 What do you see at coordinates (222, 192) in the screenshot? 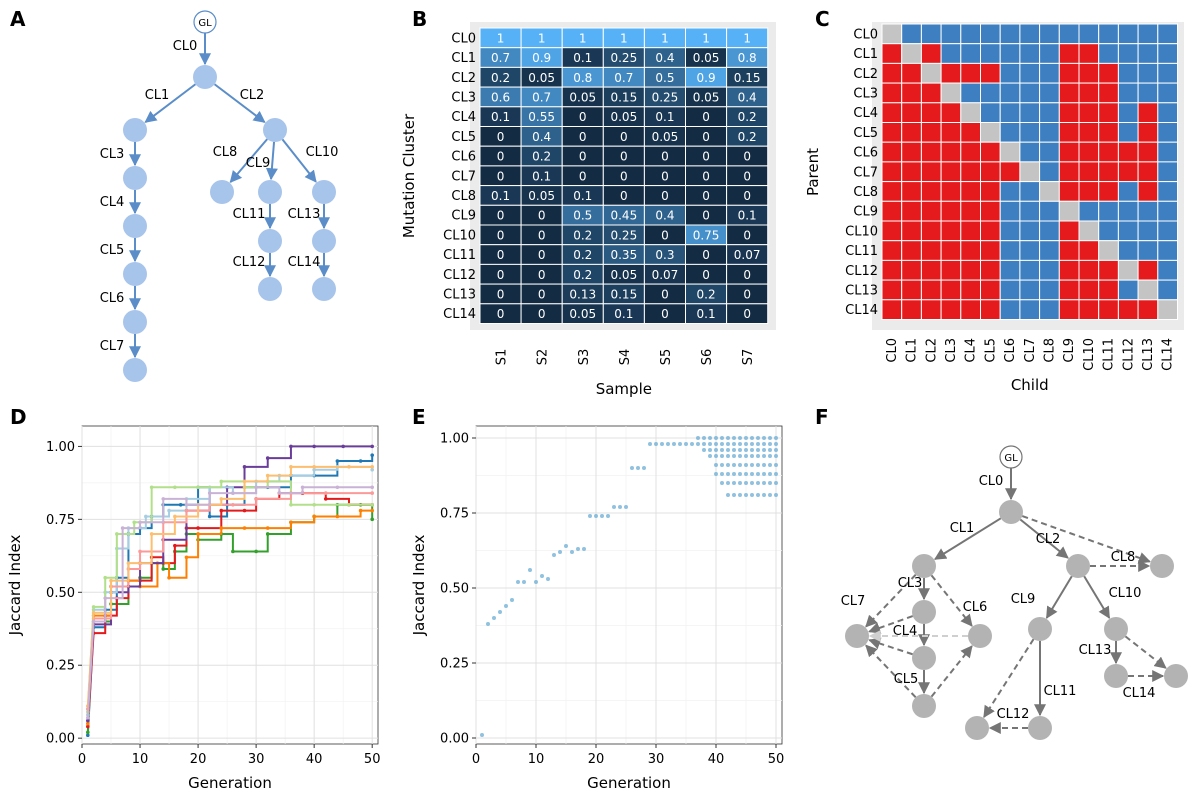
I see `node-cl8` at bounding box center [222, 192].